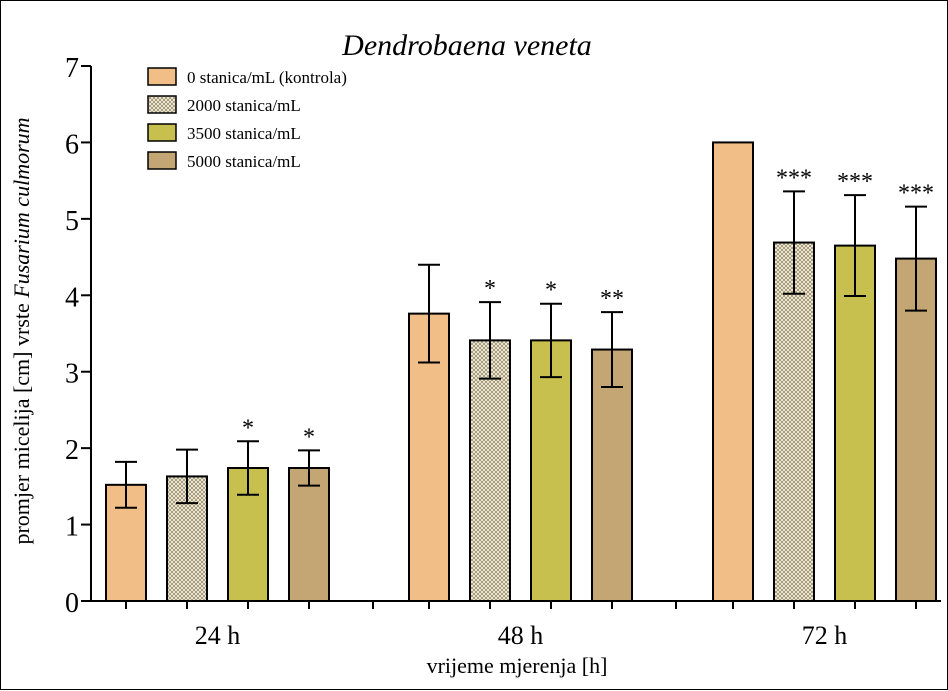  Describe the element at coordinates (267, 77) in the screenshot. I see `legend-label-1: 0 stanica/mL (kontrola)` at that location.